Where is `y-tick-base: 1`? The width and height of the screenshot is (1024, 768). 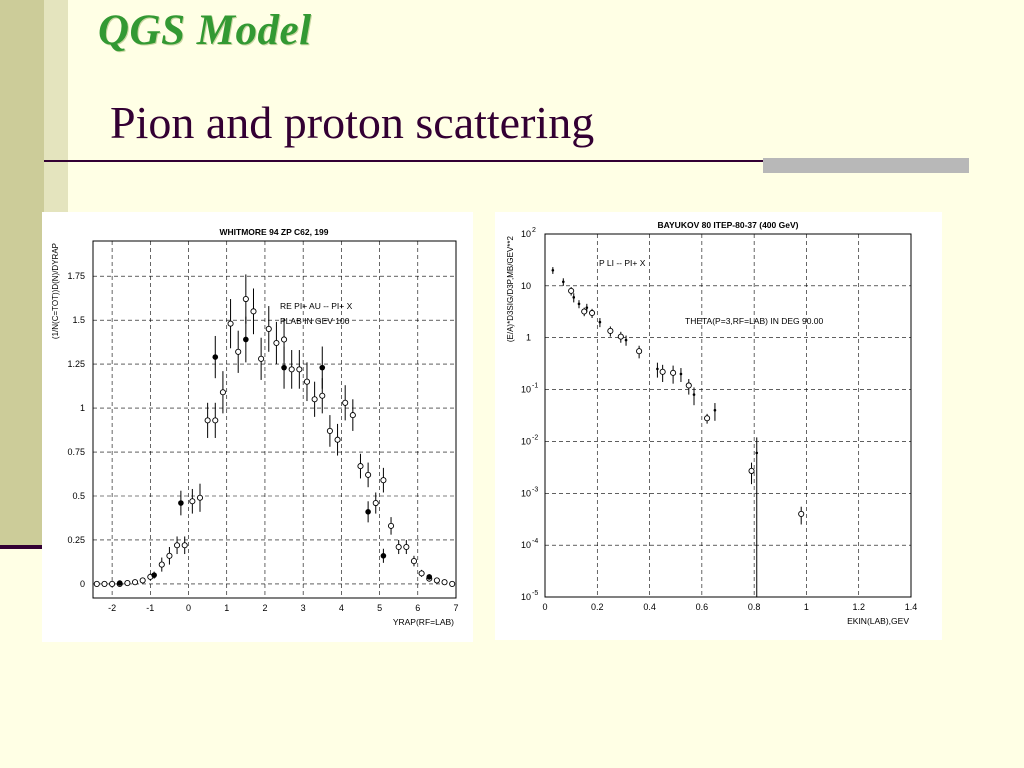 y-tick-base: 1 is located at coordinates (528, 338).